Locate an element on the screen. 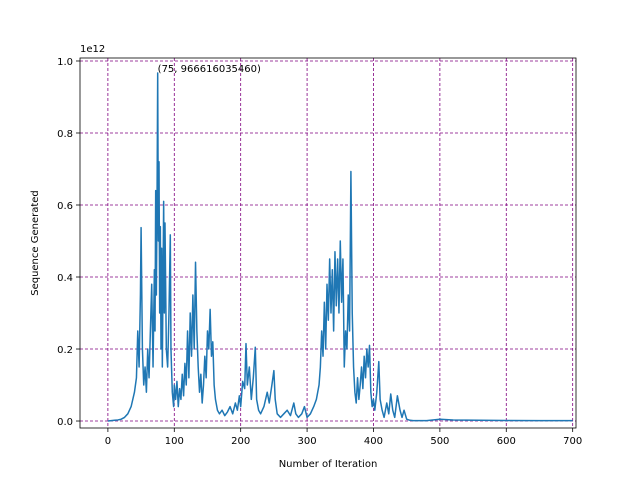 This screenshot has height=480, width=640. x-tick-label: 300 is located at coordinates (307, 441).